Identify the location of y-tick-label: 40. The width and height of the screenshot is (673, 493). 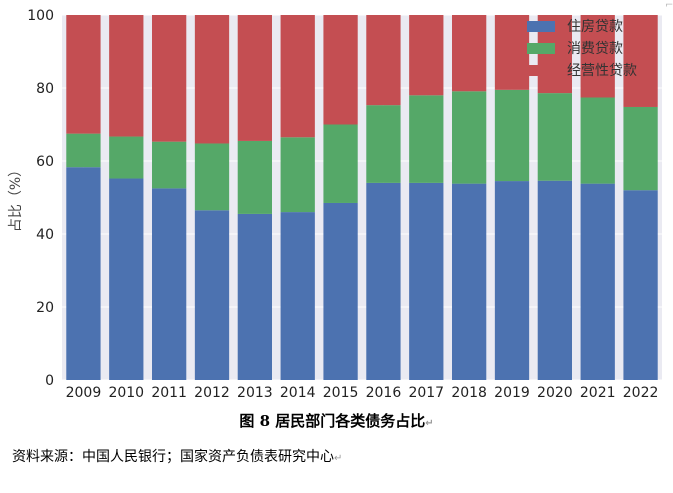
(45, 235).